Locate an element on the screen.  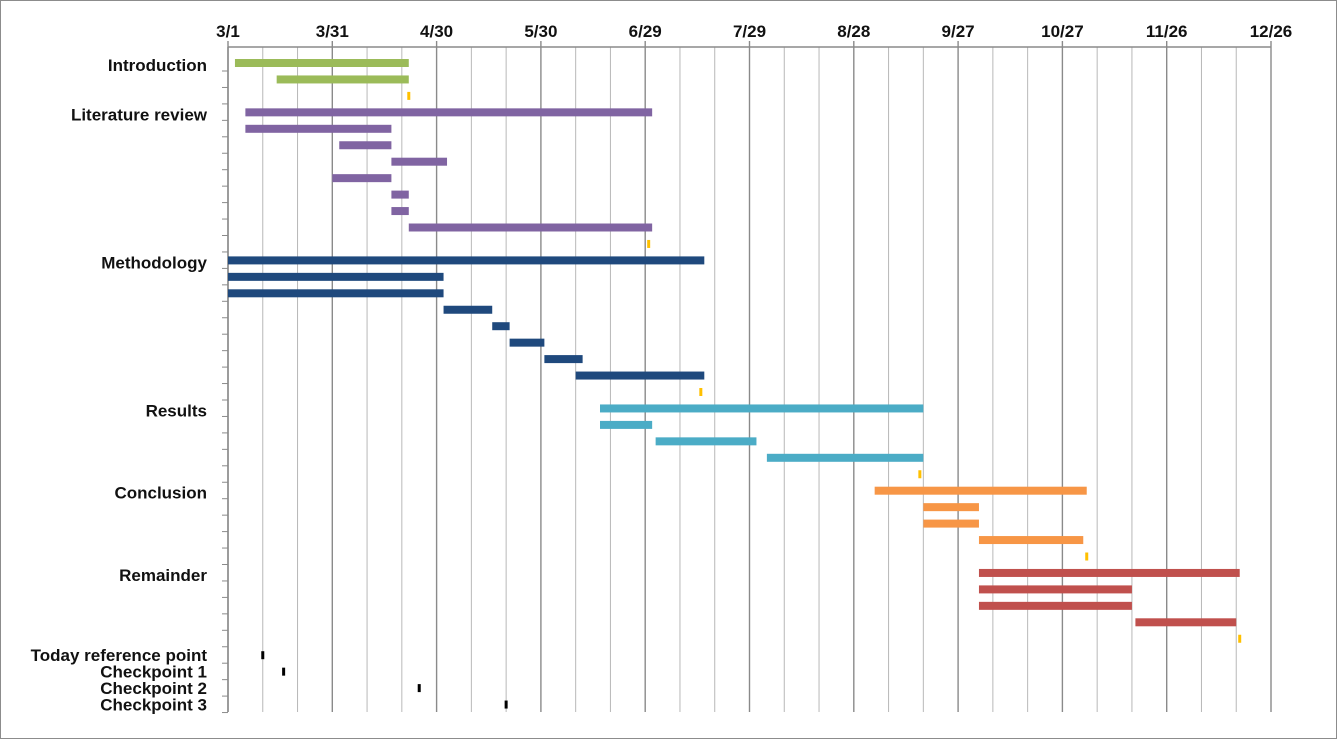
x-tick-label: 3/31 is located at coordinates (332, 31).